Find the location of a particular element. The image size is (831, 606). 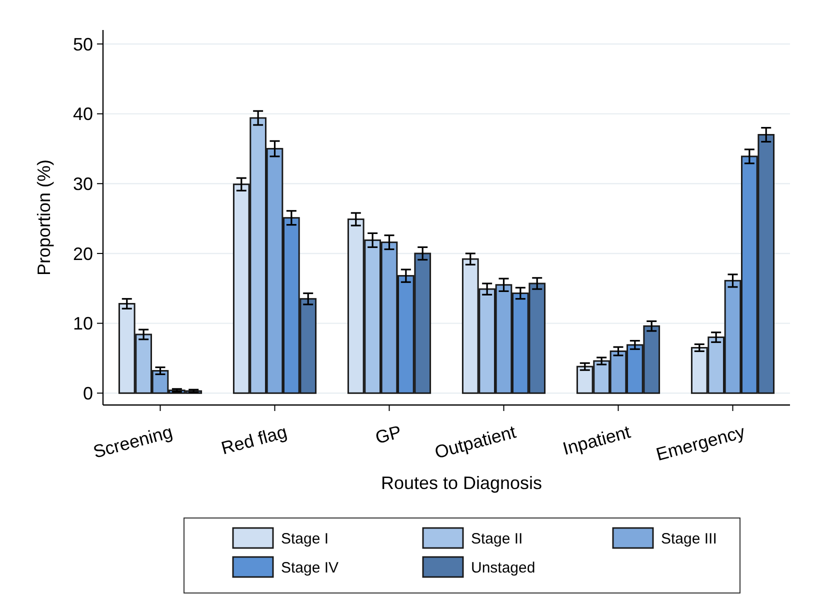

y-tick-label: 0 is located at coordinates (87, 393).